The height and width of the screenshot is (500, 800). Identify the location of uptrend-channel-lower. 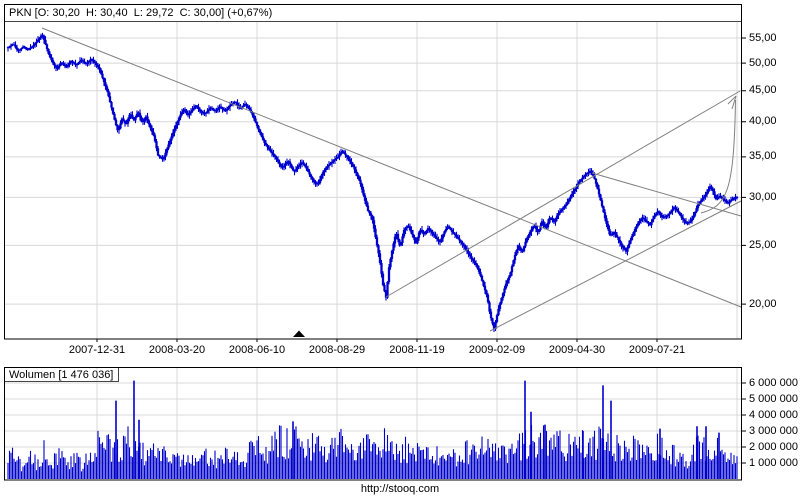
(615, 266).